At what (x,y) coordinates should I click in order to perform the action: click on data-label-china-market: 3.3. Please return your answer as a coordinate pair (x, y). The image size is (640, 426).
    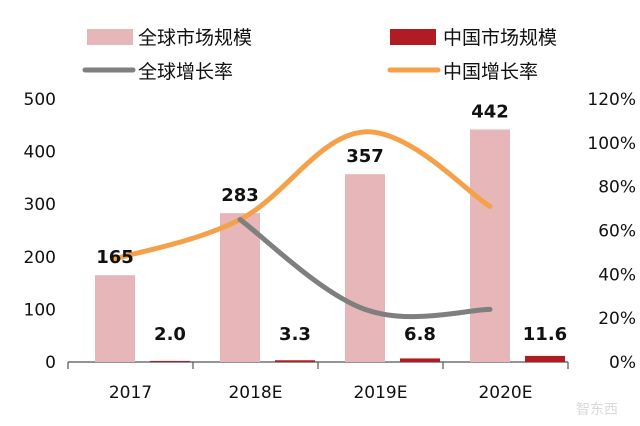
    Looking at the image, I should click on (295, 334).